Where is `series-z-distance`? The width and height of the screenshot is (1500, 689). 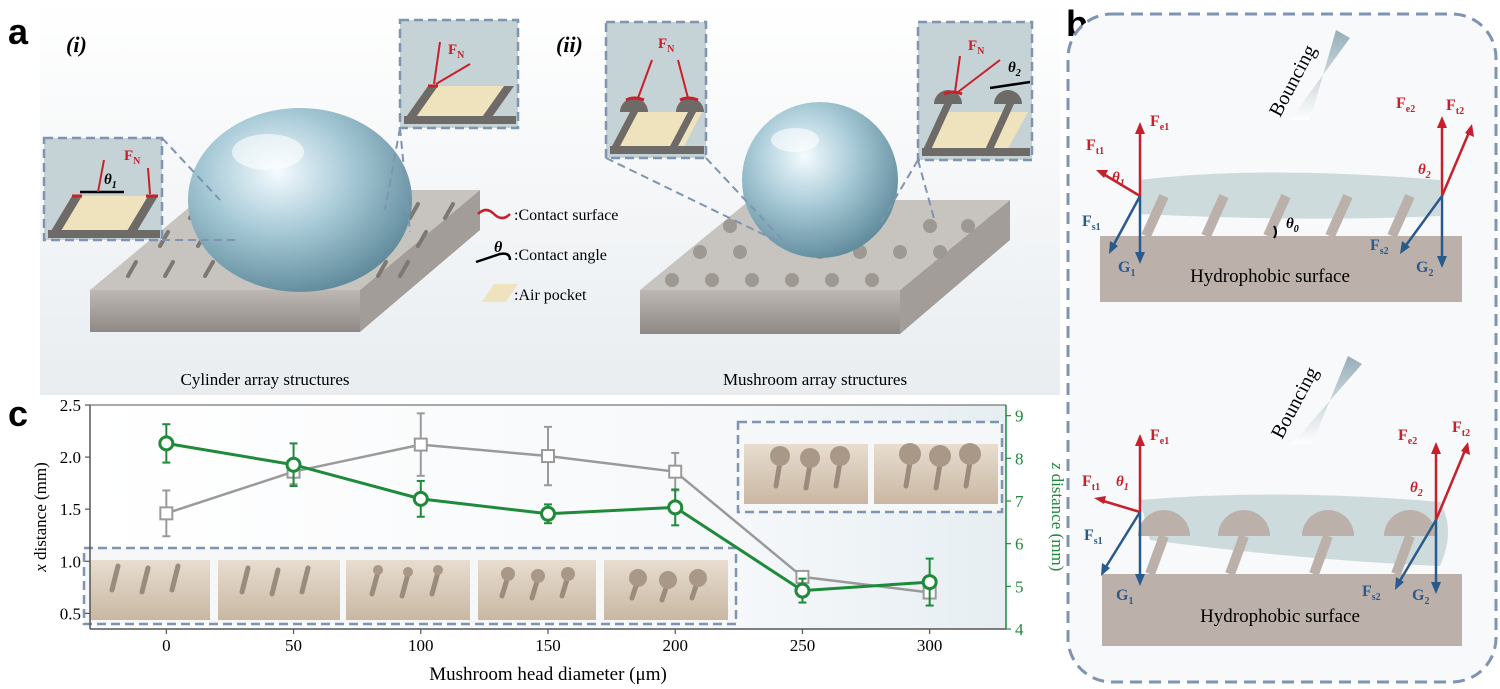 series-z-distance is located at coordinates (548, 515).